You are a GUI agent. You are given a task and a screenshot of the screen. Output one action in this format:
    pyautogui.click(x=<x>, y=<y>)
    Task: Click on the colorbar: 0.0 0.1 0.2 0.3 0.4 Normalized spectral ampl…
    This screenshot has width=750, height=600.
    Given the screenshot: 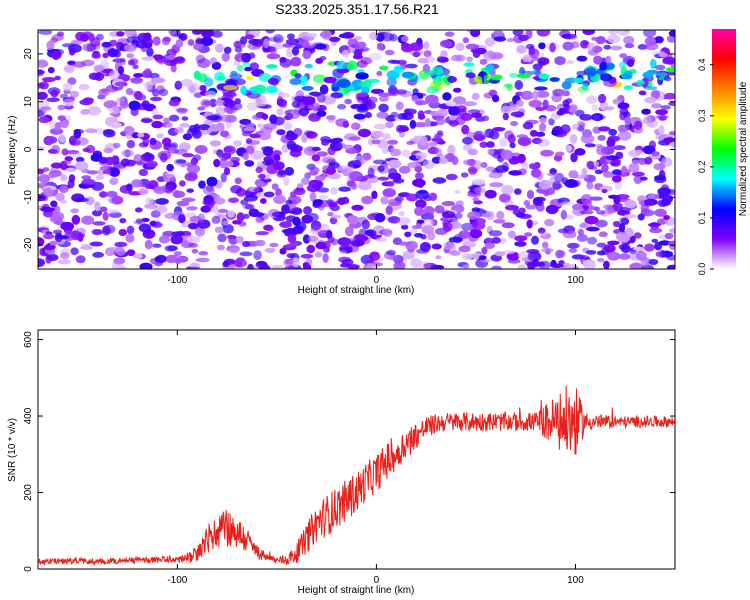 What is the action you would take?
    pyautogui.click(x=723, y=152)
    